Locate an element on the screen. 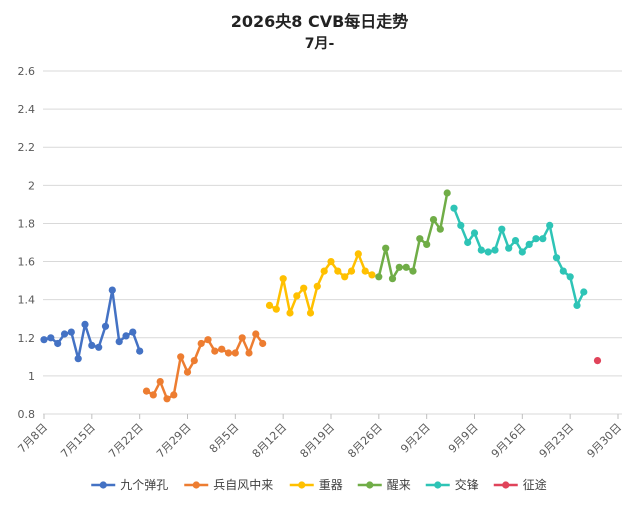 The height and width of the screenshot is (505, 639). legend-label: 九个弹孔 is located at coordinates (144, 485).